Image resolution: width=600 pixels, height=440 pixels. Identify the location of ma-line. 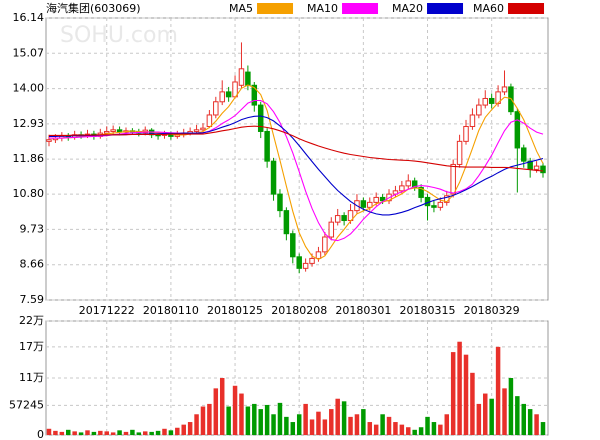
(296, 148).